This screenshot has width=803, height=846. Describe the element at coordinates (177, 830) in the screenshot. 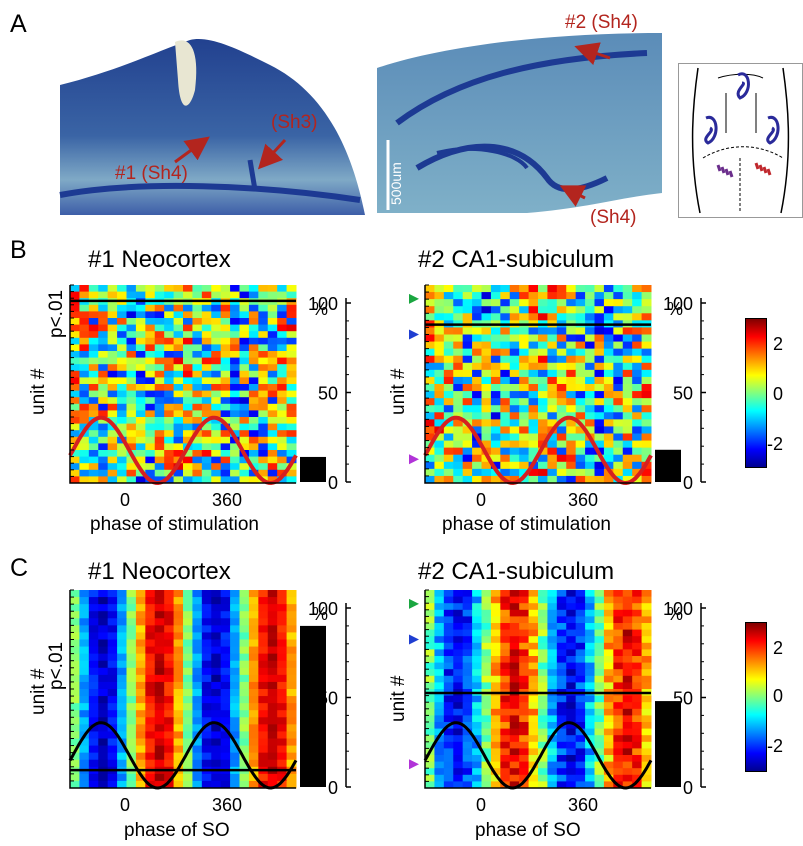

I see `c-left-xlabel: phase of SO` at that location.